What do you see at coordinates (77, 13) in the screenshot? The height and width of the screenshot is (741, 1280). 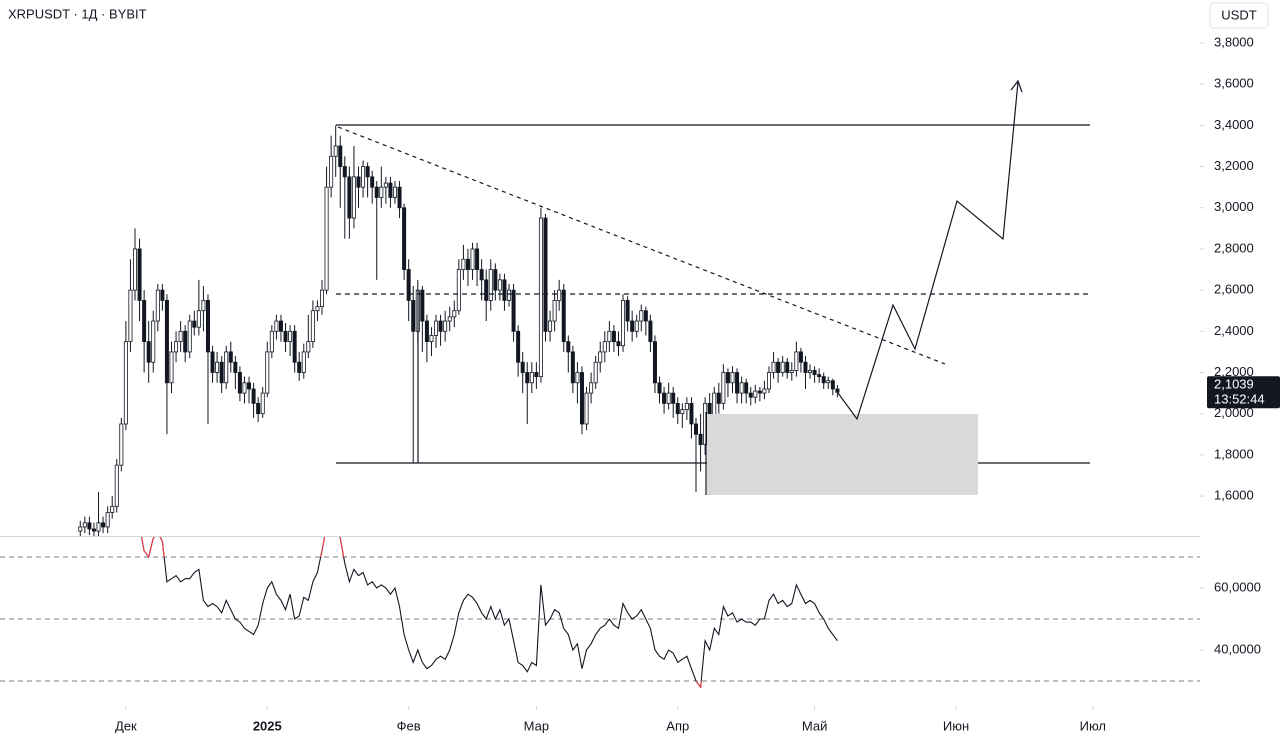 I see `symbol-title: XRPUSDT · 1Д · BYBIT` at bounding box center [77, 13].